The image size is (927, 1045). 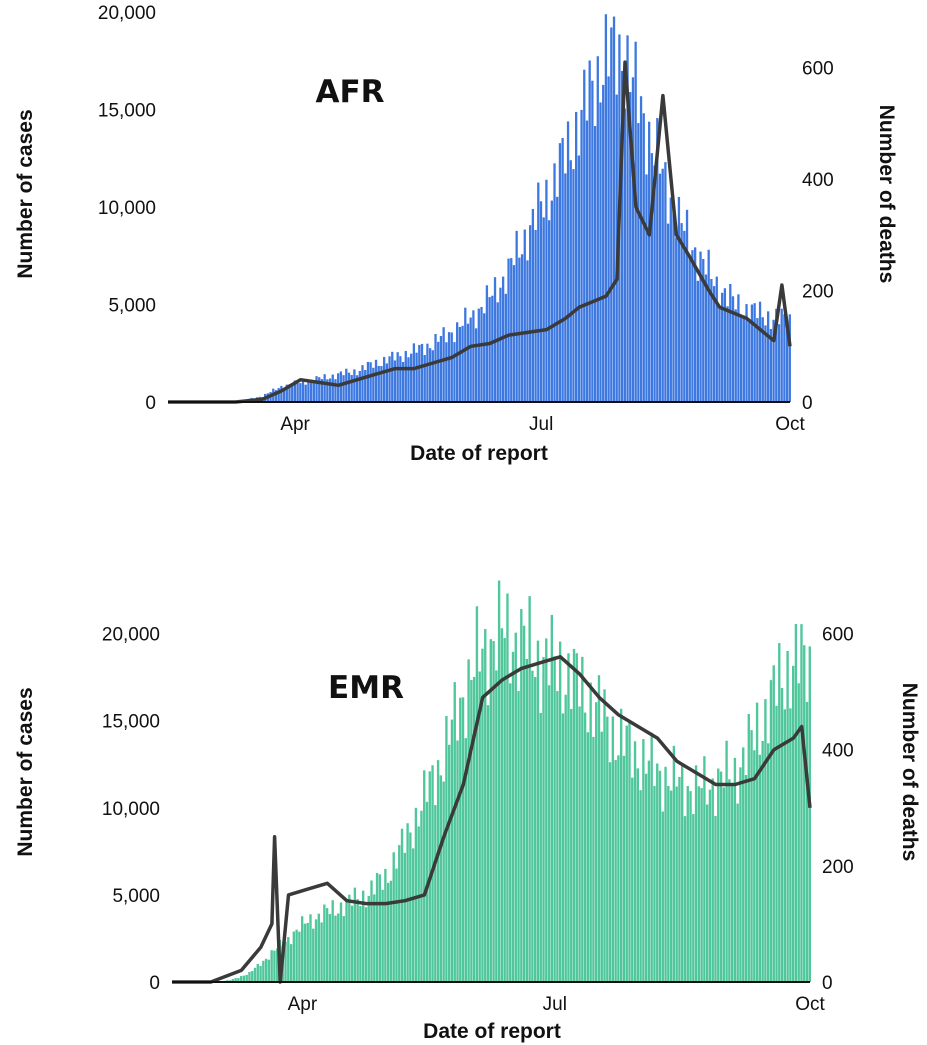 What do you see at coordinates (154, 983) in the screenshot?
I see `y-tick-label: 0` at bounding box center [154, 983].